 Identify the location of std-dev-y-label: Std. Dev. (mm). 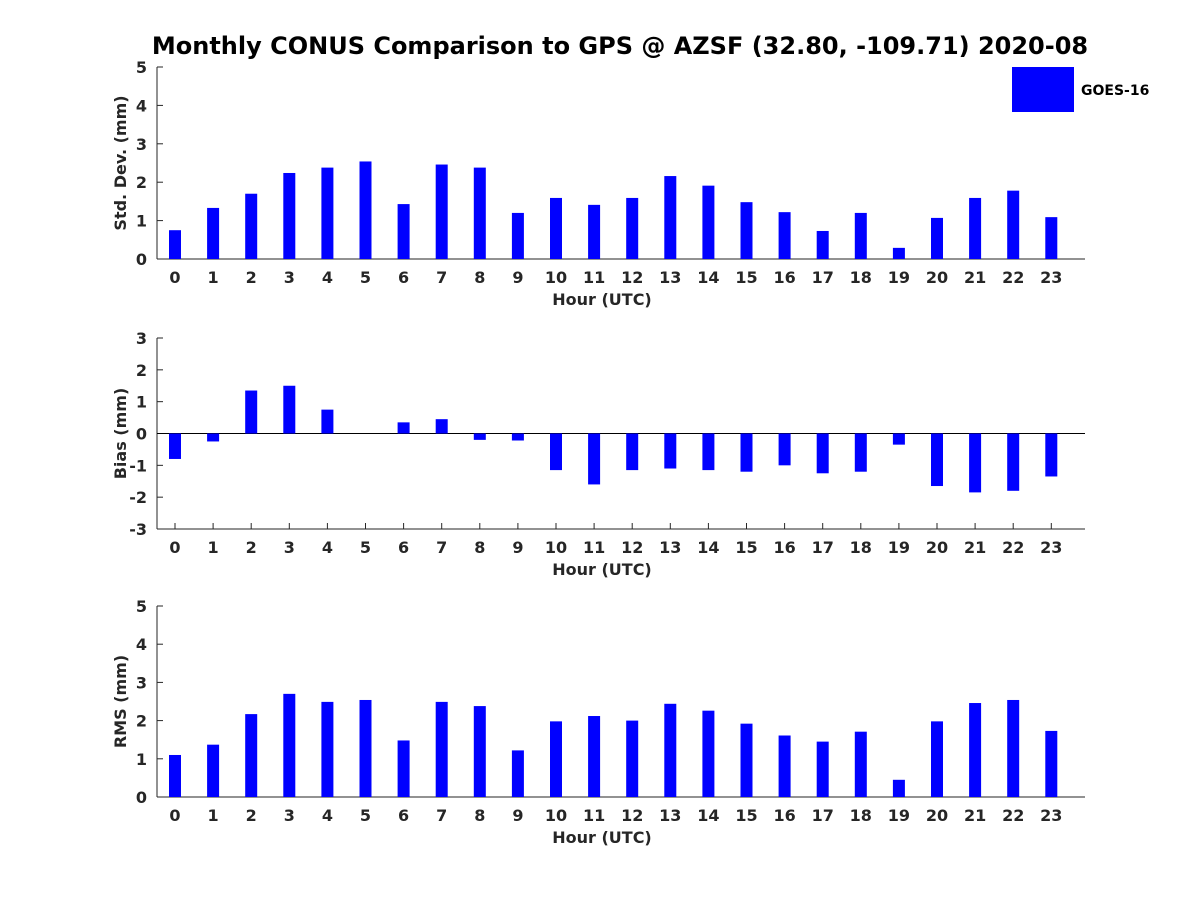
(120, 162).